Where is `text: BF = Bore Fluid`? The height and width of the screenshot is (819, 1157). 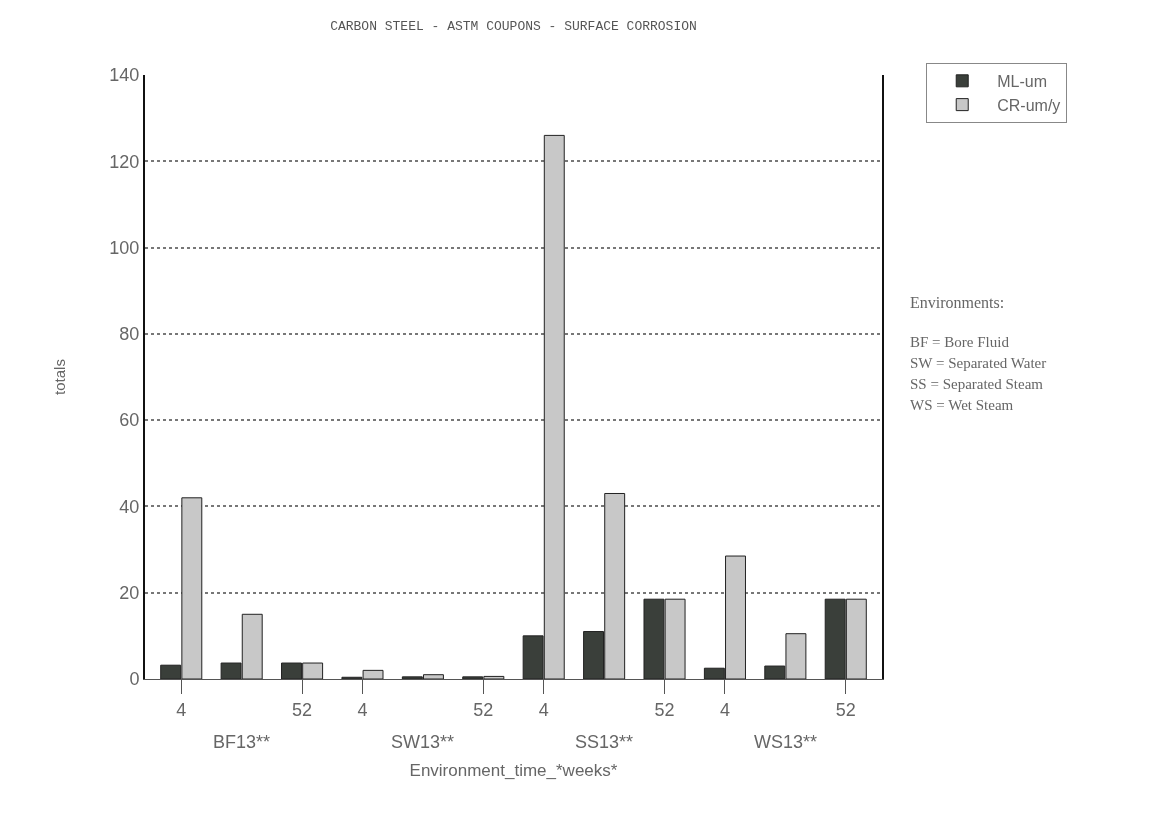
text: BF = Bore Fluid is located at coordinates (960, 342).